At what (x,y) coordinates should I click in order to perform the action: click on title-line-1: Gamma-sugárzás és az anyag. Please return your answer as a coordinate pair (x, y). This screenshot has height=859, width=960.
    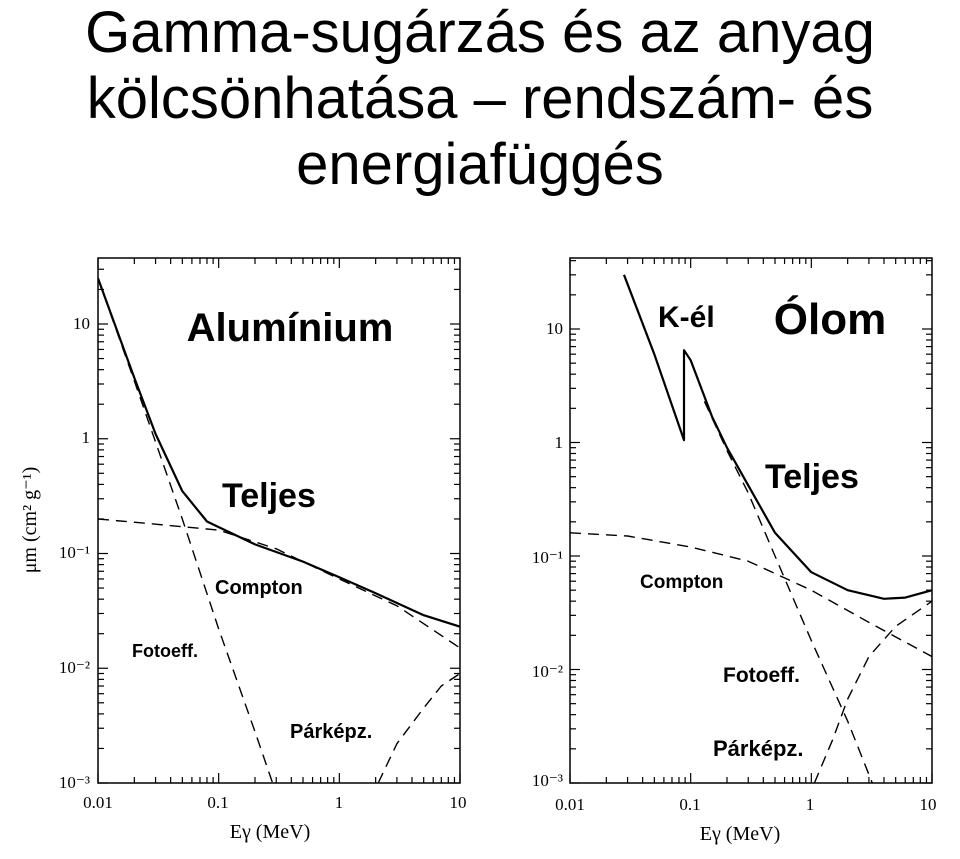
    Looking at the image, I should click on (480, 32).